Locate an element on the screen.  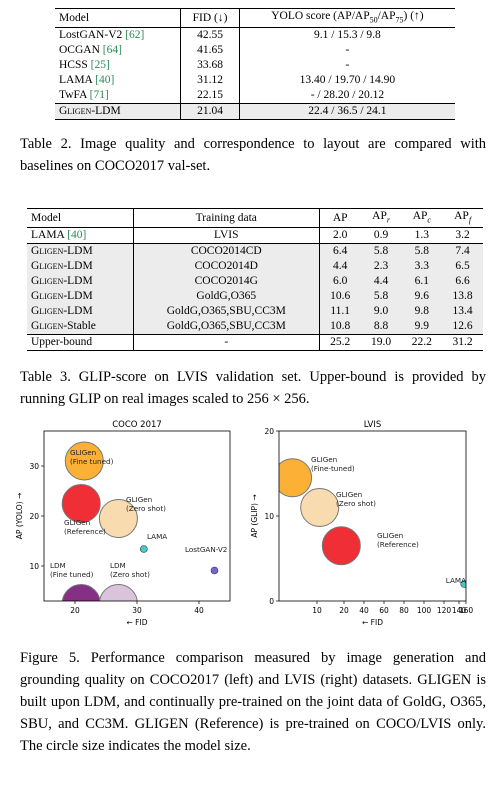
y-axis-label: AP (YOLO) → is located at coordinates (19, 516).